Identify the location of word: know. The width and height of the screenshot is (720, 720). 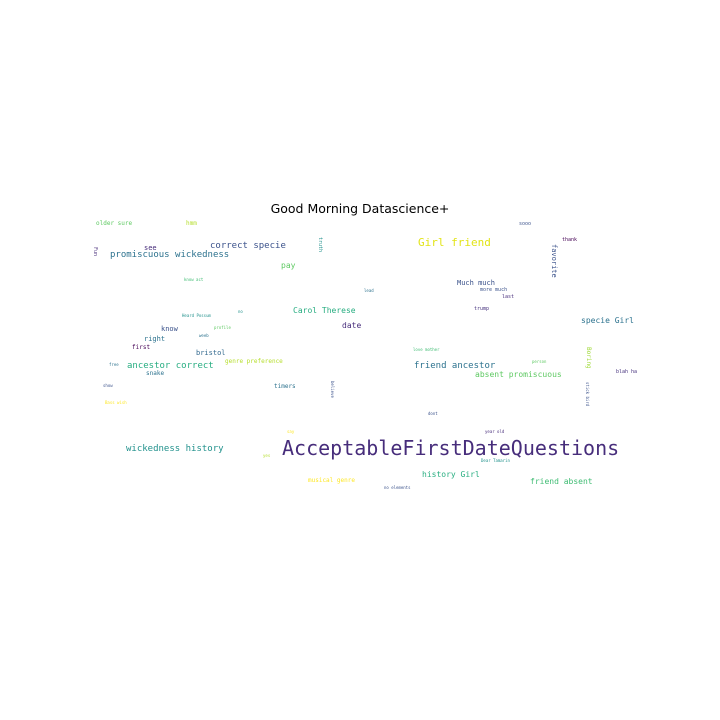
(169, 329).